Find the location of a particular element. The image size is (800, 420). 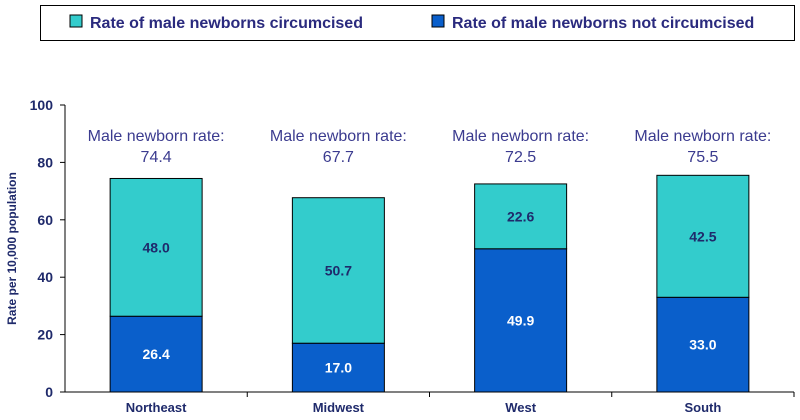

x-category-label: Midwest is located at coordinates (339, 407).